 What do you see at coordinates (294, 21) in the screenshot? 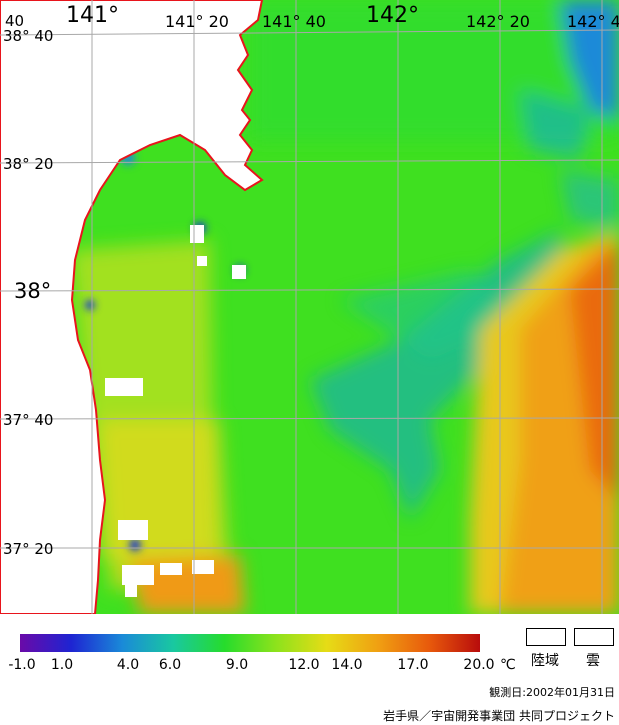
I see `longitude-label-141-40: 141° 40` at bounding box center [294, 21].